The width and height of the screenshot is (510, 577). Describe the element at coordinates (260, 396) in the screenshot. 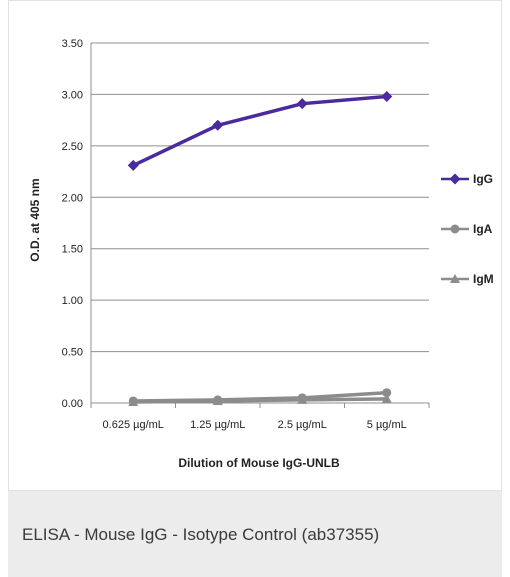

I see `series-line-iga` at that location.